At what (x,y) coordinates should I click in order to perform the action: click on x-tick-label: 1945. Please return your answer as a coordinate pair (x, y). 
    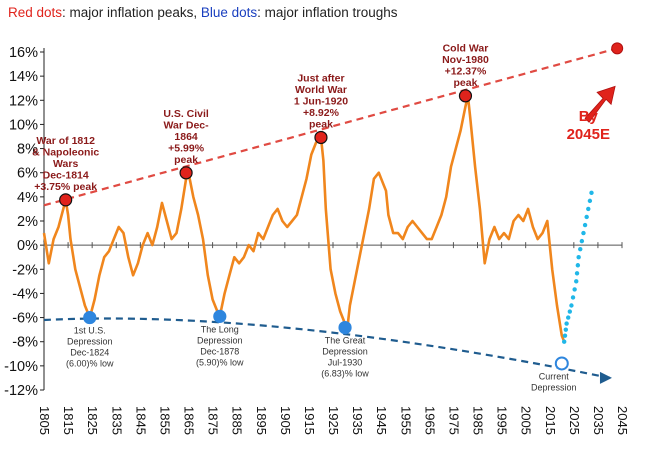
    Looking at the image, I should click on (381, 420).